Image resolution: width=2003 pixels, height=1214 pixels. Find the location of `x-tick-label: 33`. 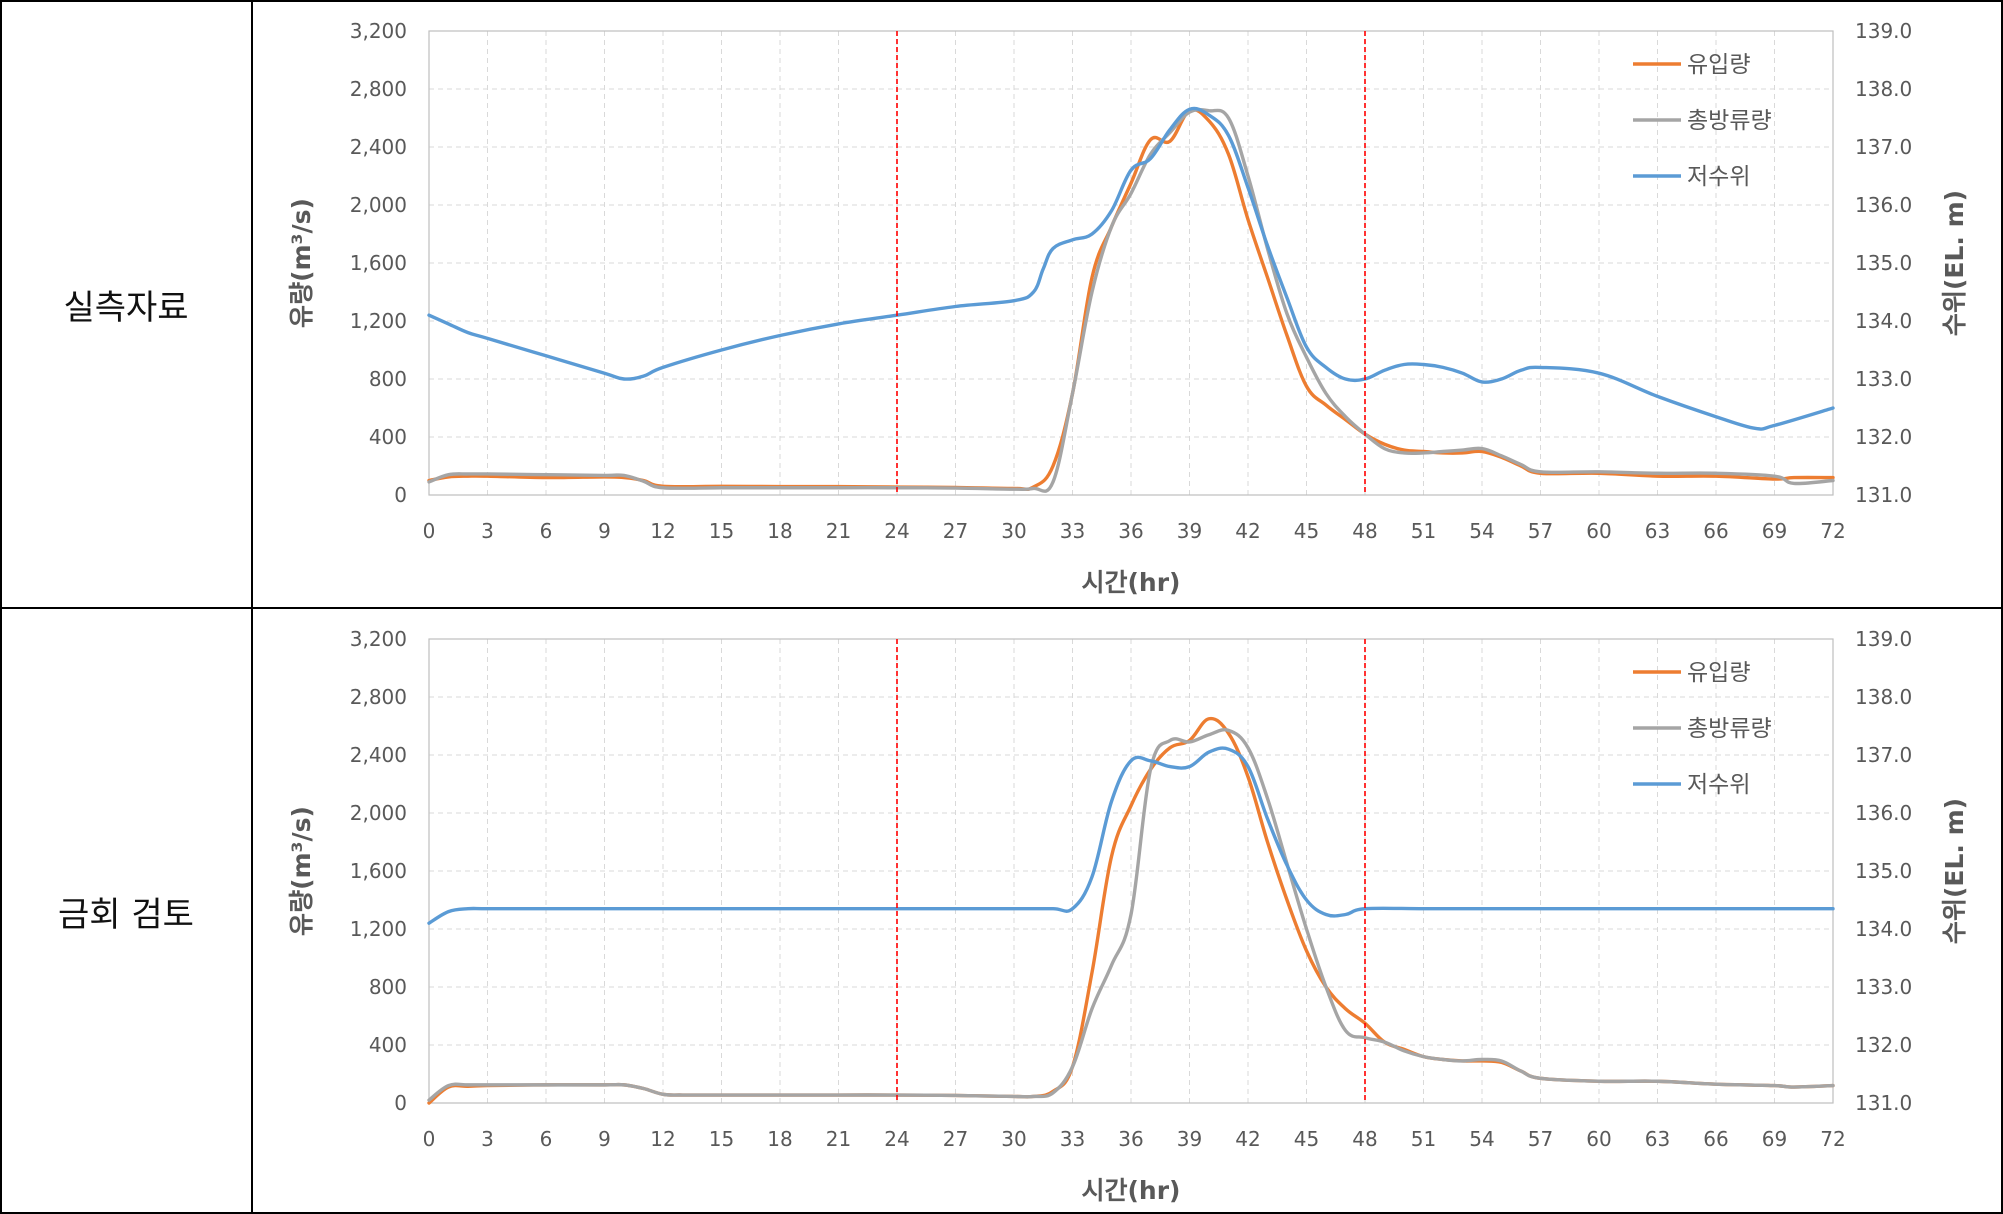

x-tick-label: 33 is located at coordinates (1072, 531).